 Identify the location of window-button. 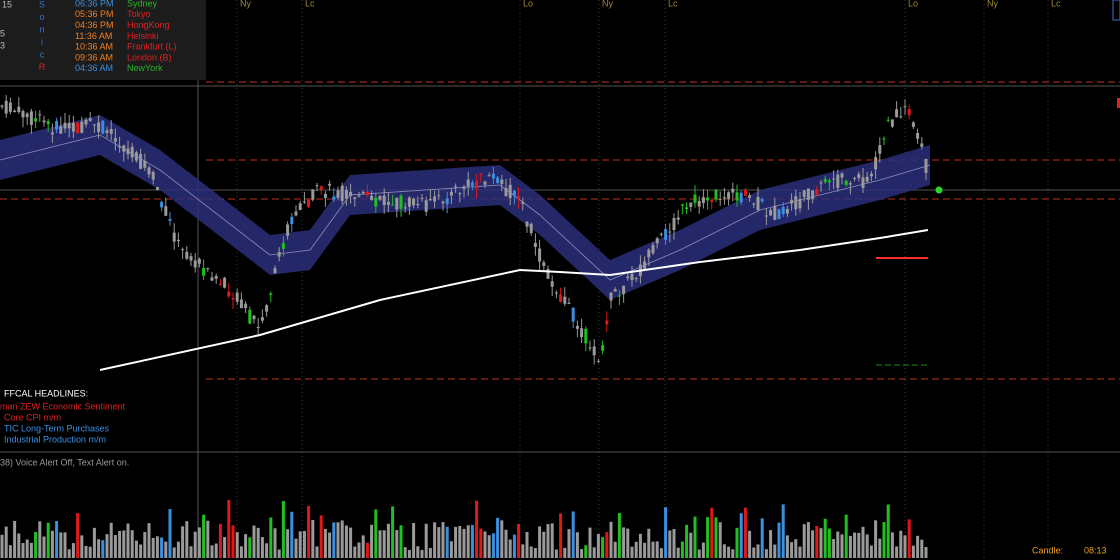
(1116, 10).